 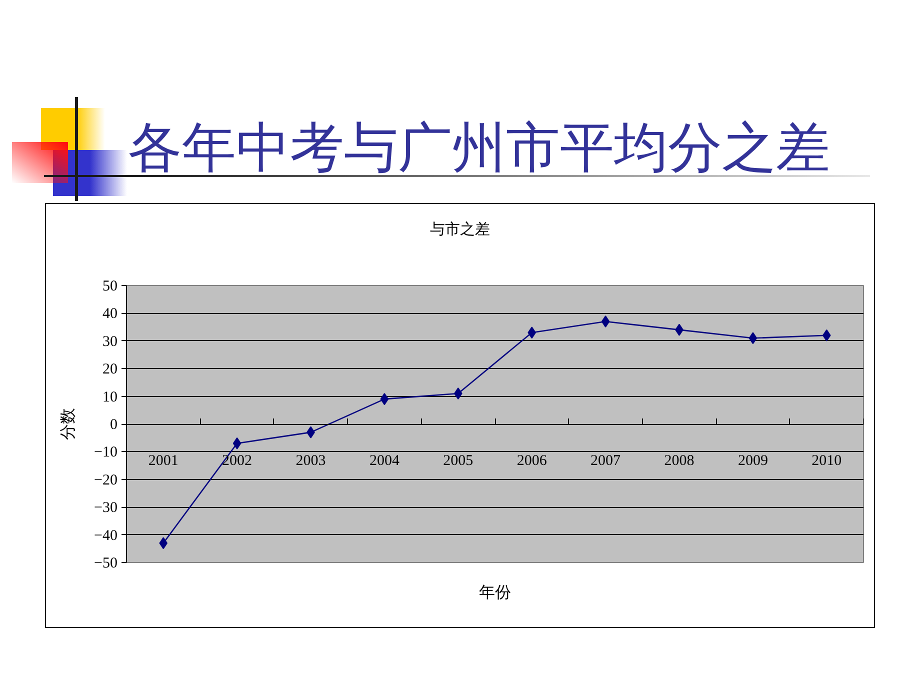 I want to click on x-tick-label: 2006, so click(x=532, y=461).